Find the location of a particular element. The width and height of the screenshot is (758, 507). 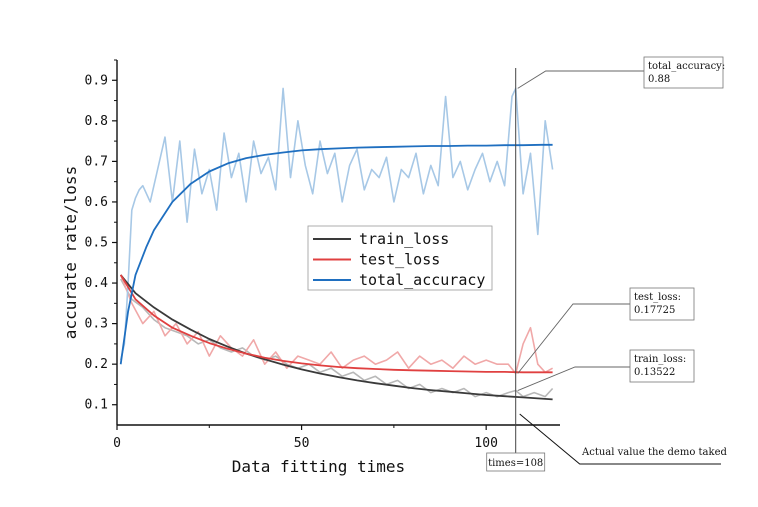

callout-label-total-accuracy: total_accuracy: is located at coordinates (686, 66).